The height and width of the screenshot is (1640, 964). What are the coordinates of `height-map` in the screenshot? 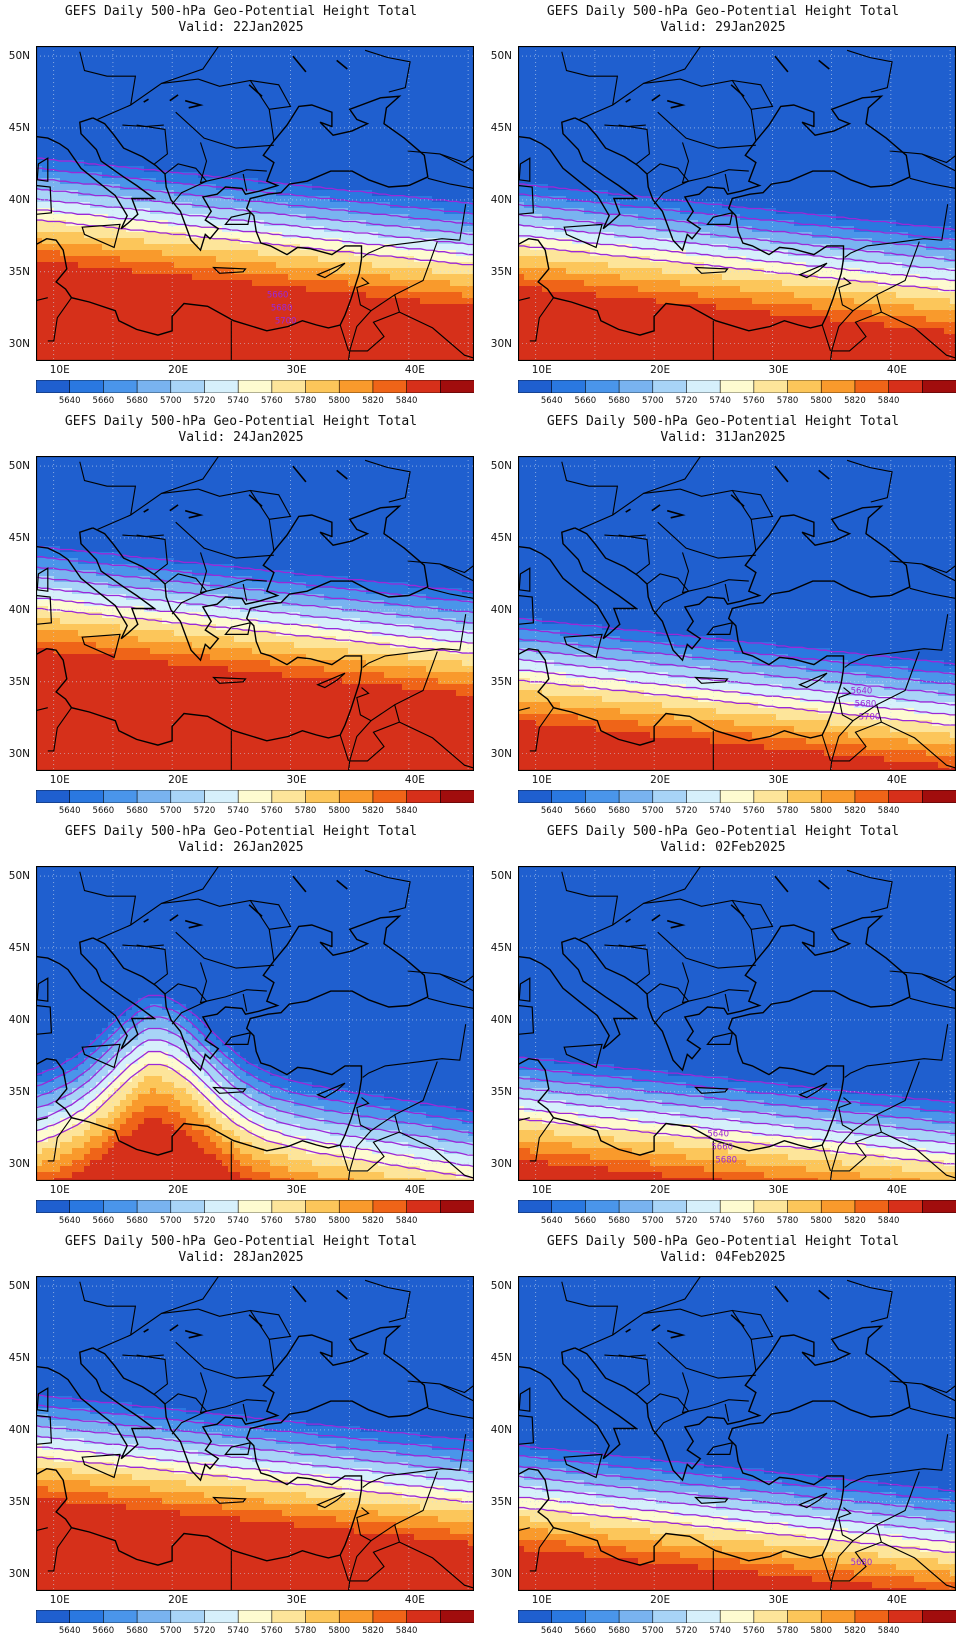 It's located at (255, 1023).